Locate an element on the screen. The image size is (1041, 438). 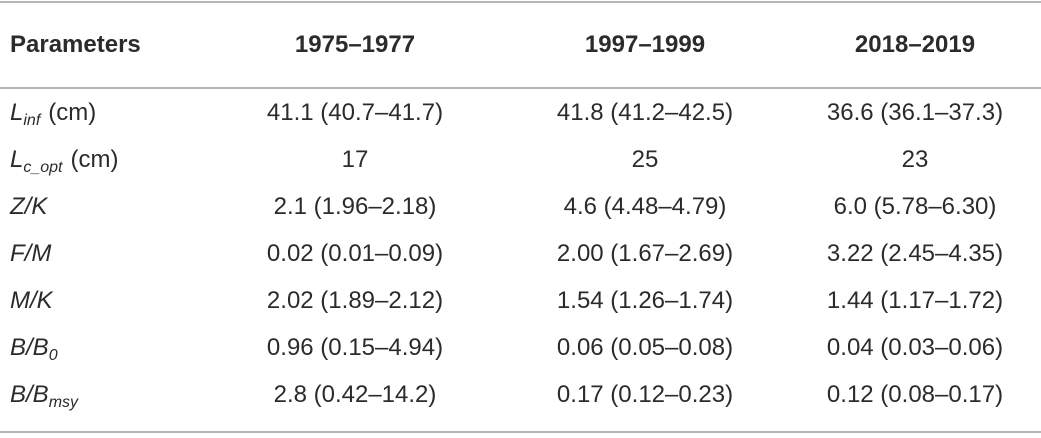
value-cell: 6.0 (5.78–6.30) is located at coordinates (915, 206).